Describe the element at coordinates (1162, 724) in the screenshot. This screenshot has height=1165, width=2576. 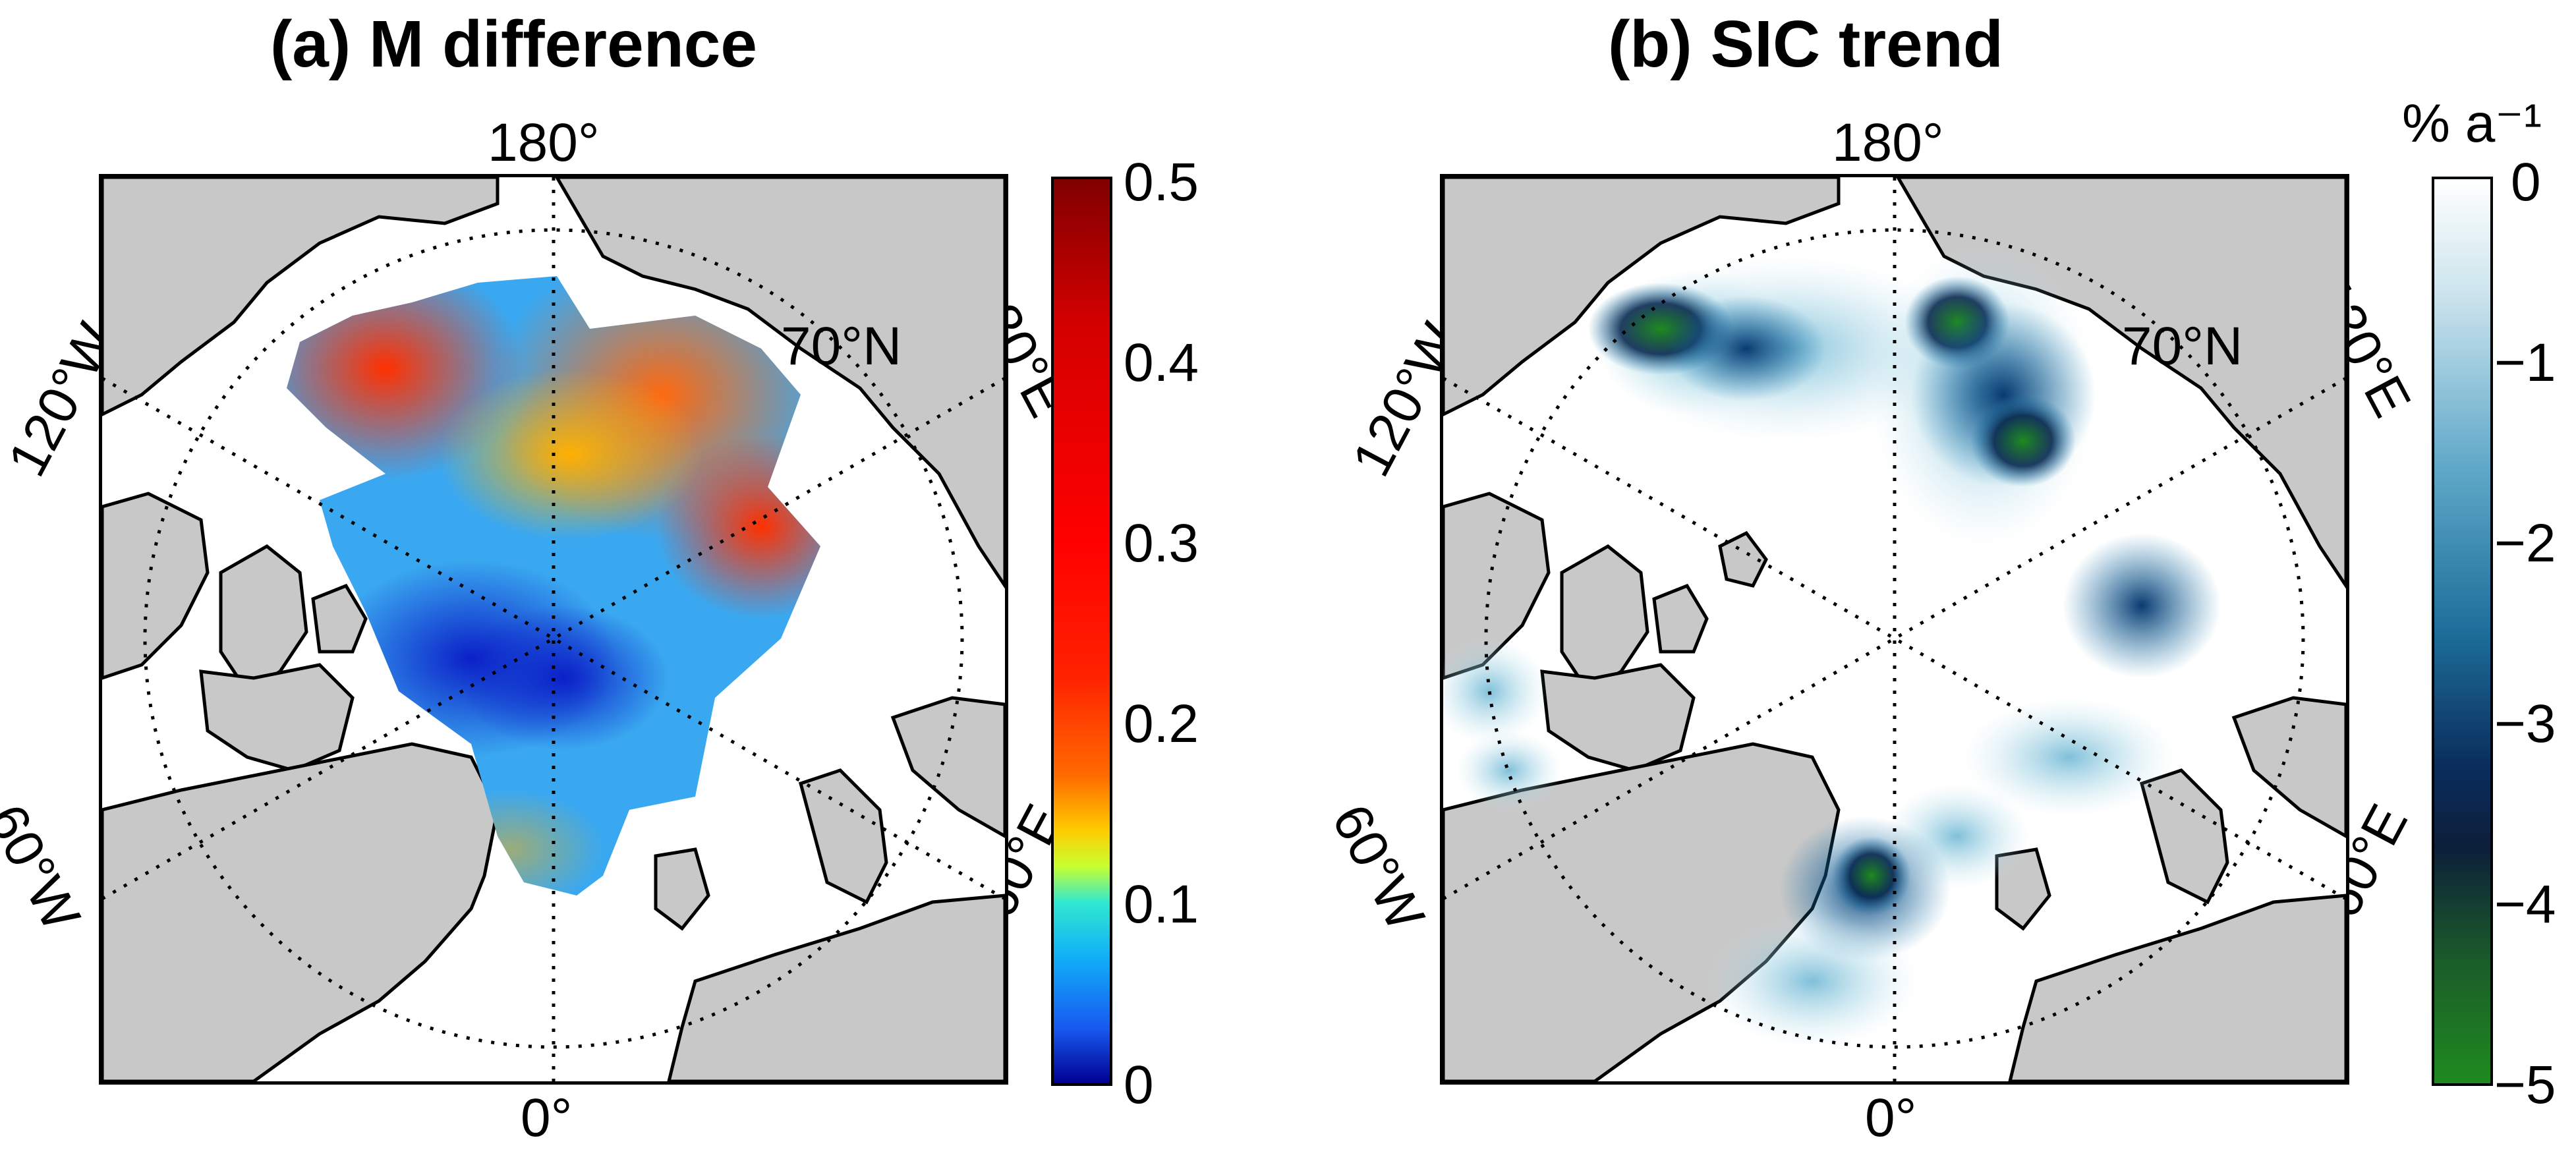
I see `panel-a-tick: 0.2` at that location.